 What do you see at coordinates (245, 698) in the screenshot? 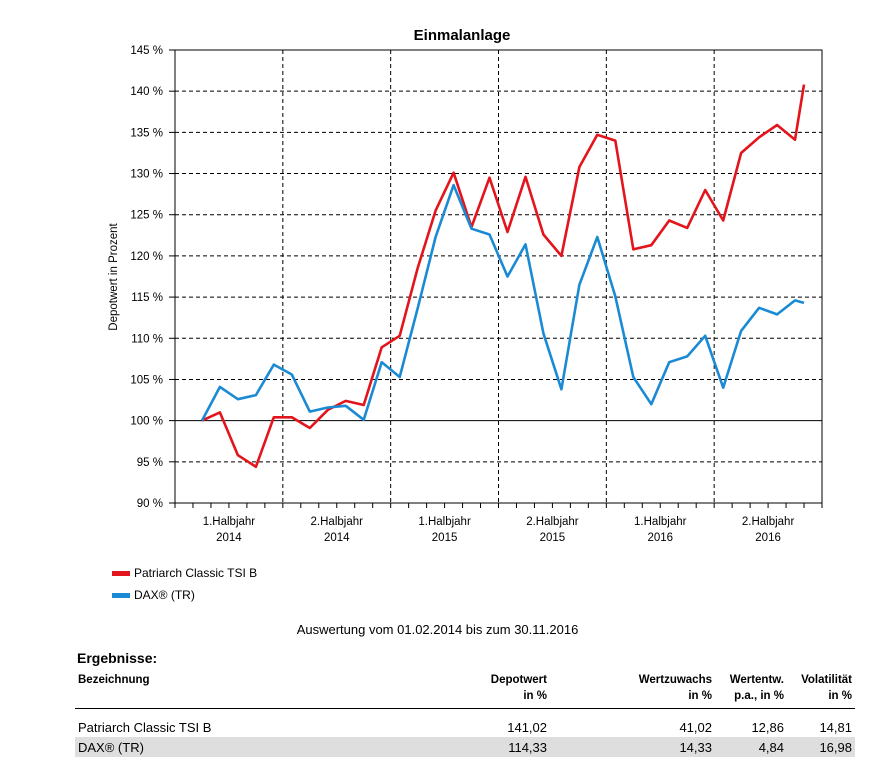
I see `header-spacer` at bounding box center [245, 698].